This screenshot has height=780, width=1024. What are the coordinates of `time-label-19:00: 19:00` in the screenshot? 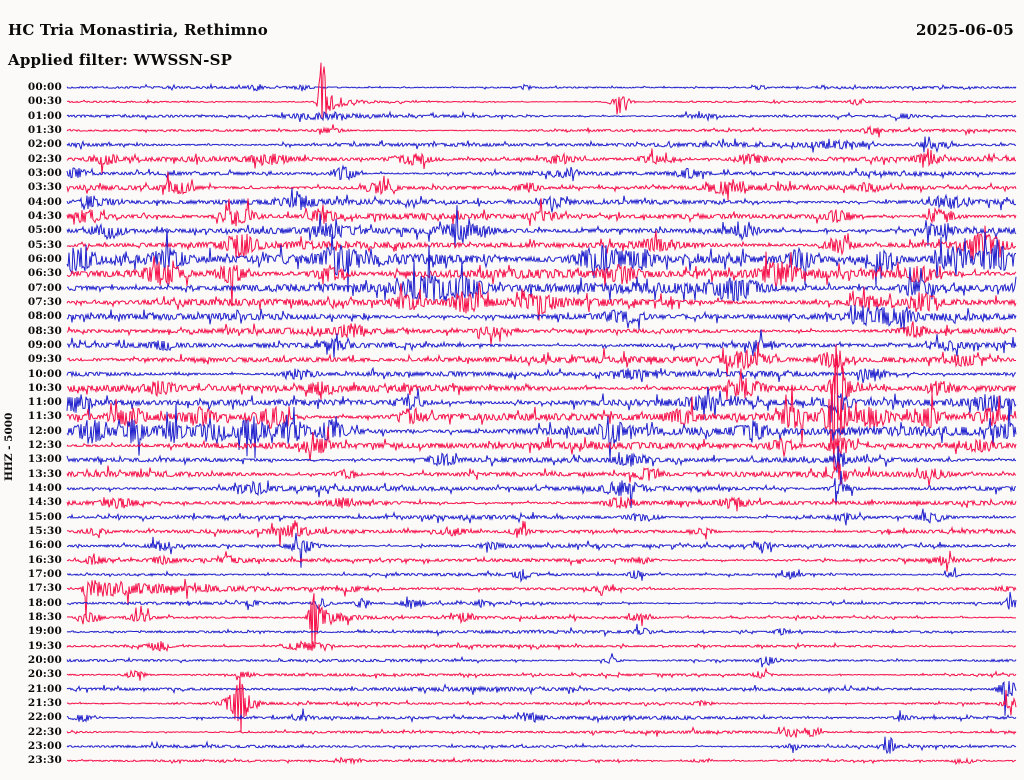 It's located at (44, 631).